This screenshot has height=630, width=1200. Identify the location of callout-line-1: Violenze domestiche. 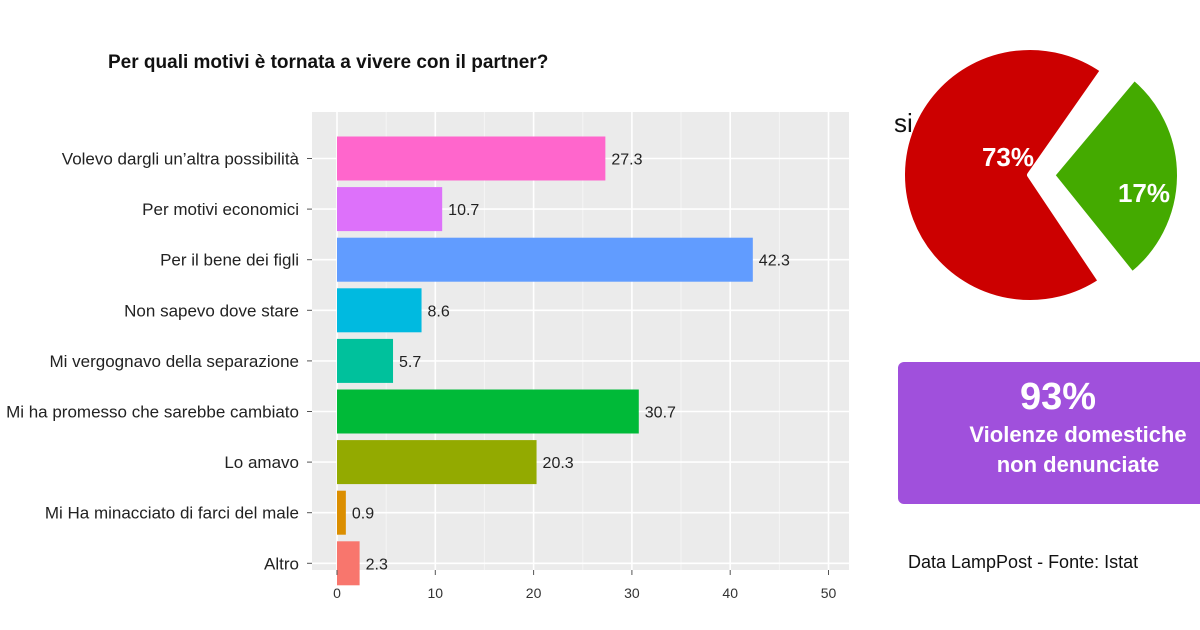
(1078, 434).